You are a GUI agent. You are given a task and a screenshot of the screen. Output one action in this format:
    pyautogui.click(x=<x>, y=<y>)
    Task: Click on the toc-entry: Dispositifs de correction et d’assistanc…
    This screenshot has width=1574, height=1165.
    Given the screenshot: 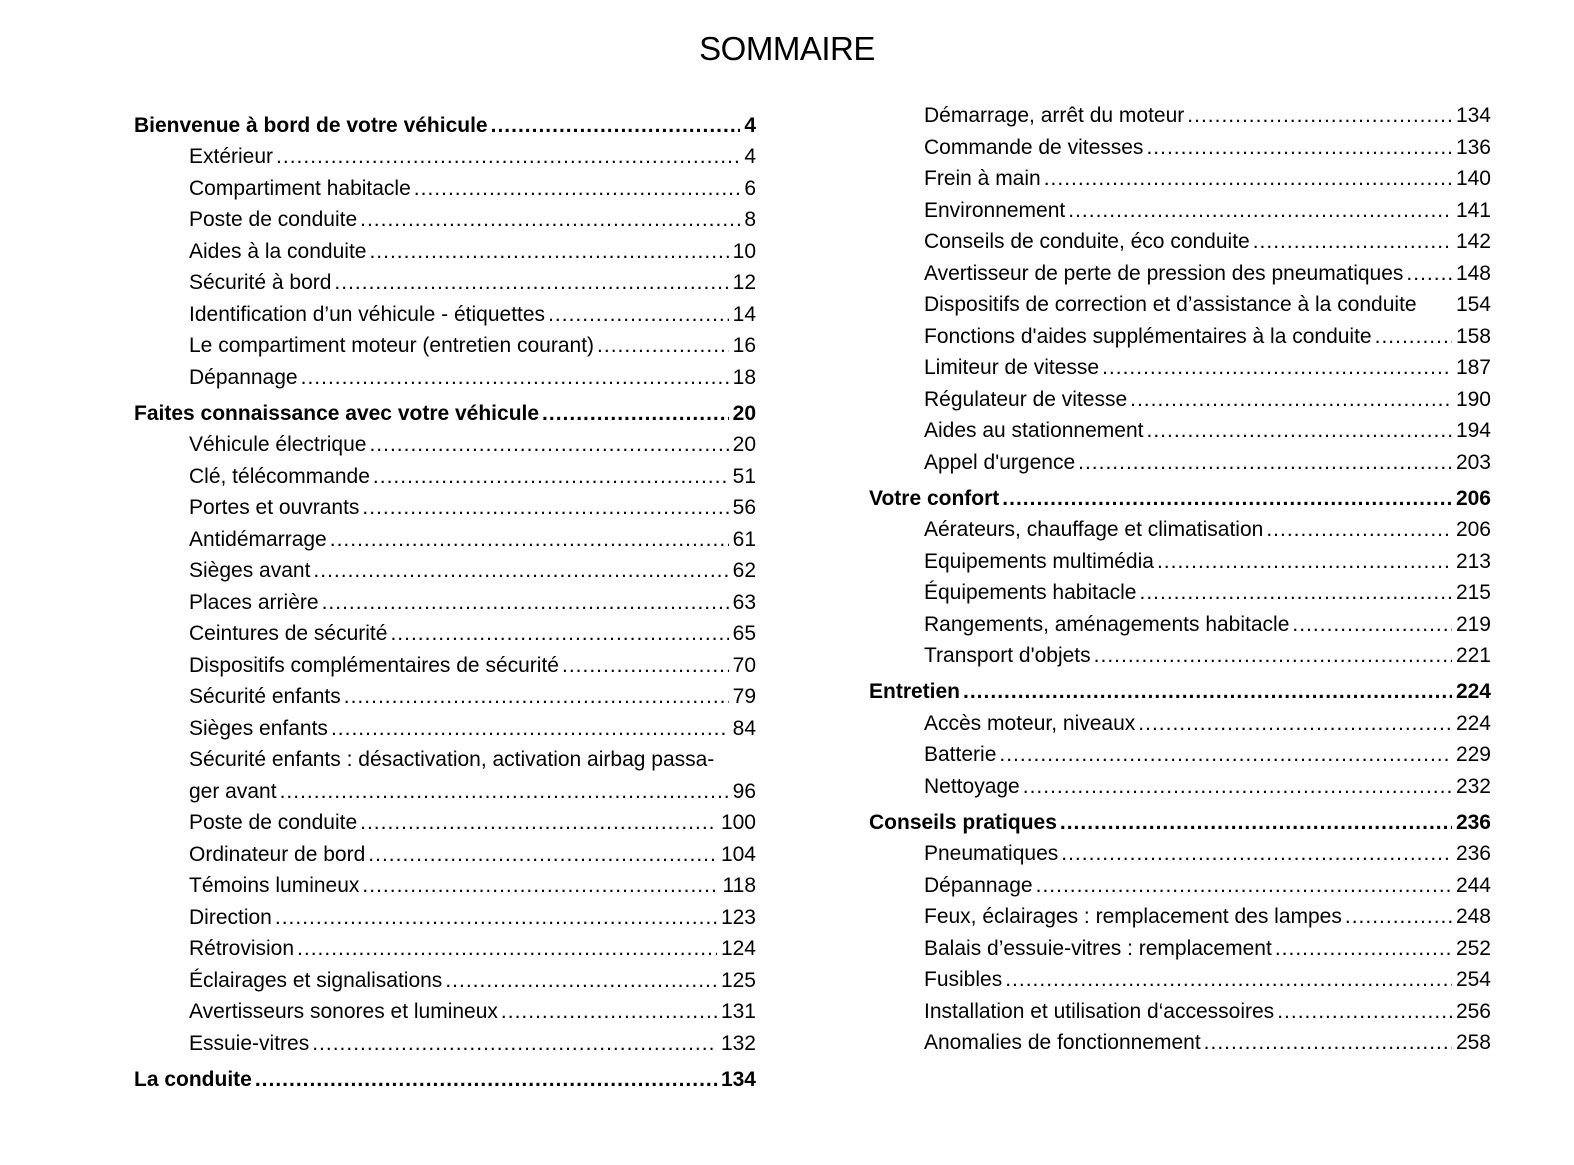 What is the action you would take?
    pyautogui.click(x=1180, y=305)
    